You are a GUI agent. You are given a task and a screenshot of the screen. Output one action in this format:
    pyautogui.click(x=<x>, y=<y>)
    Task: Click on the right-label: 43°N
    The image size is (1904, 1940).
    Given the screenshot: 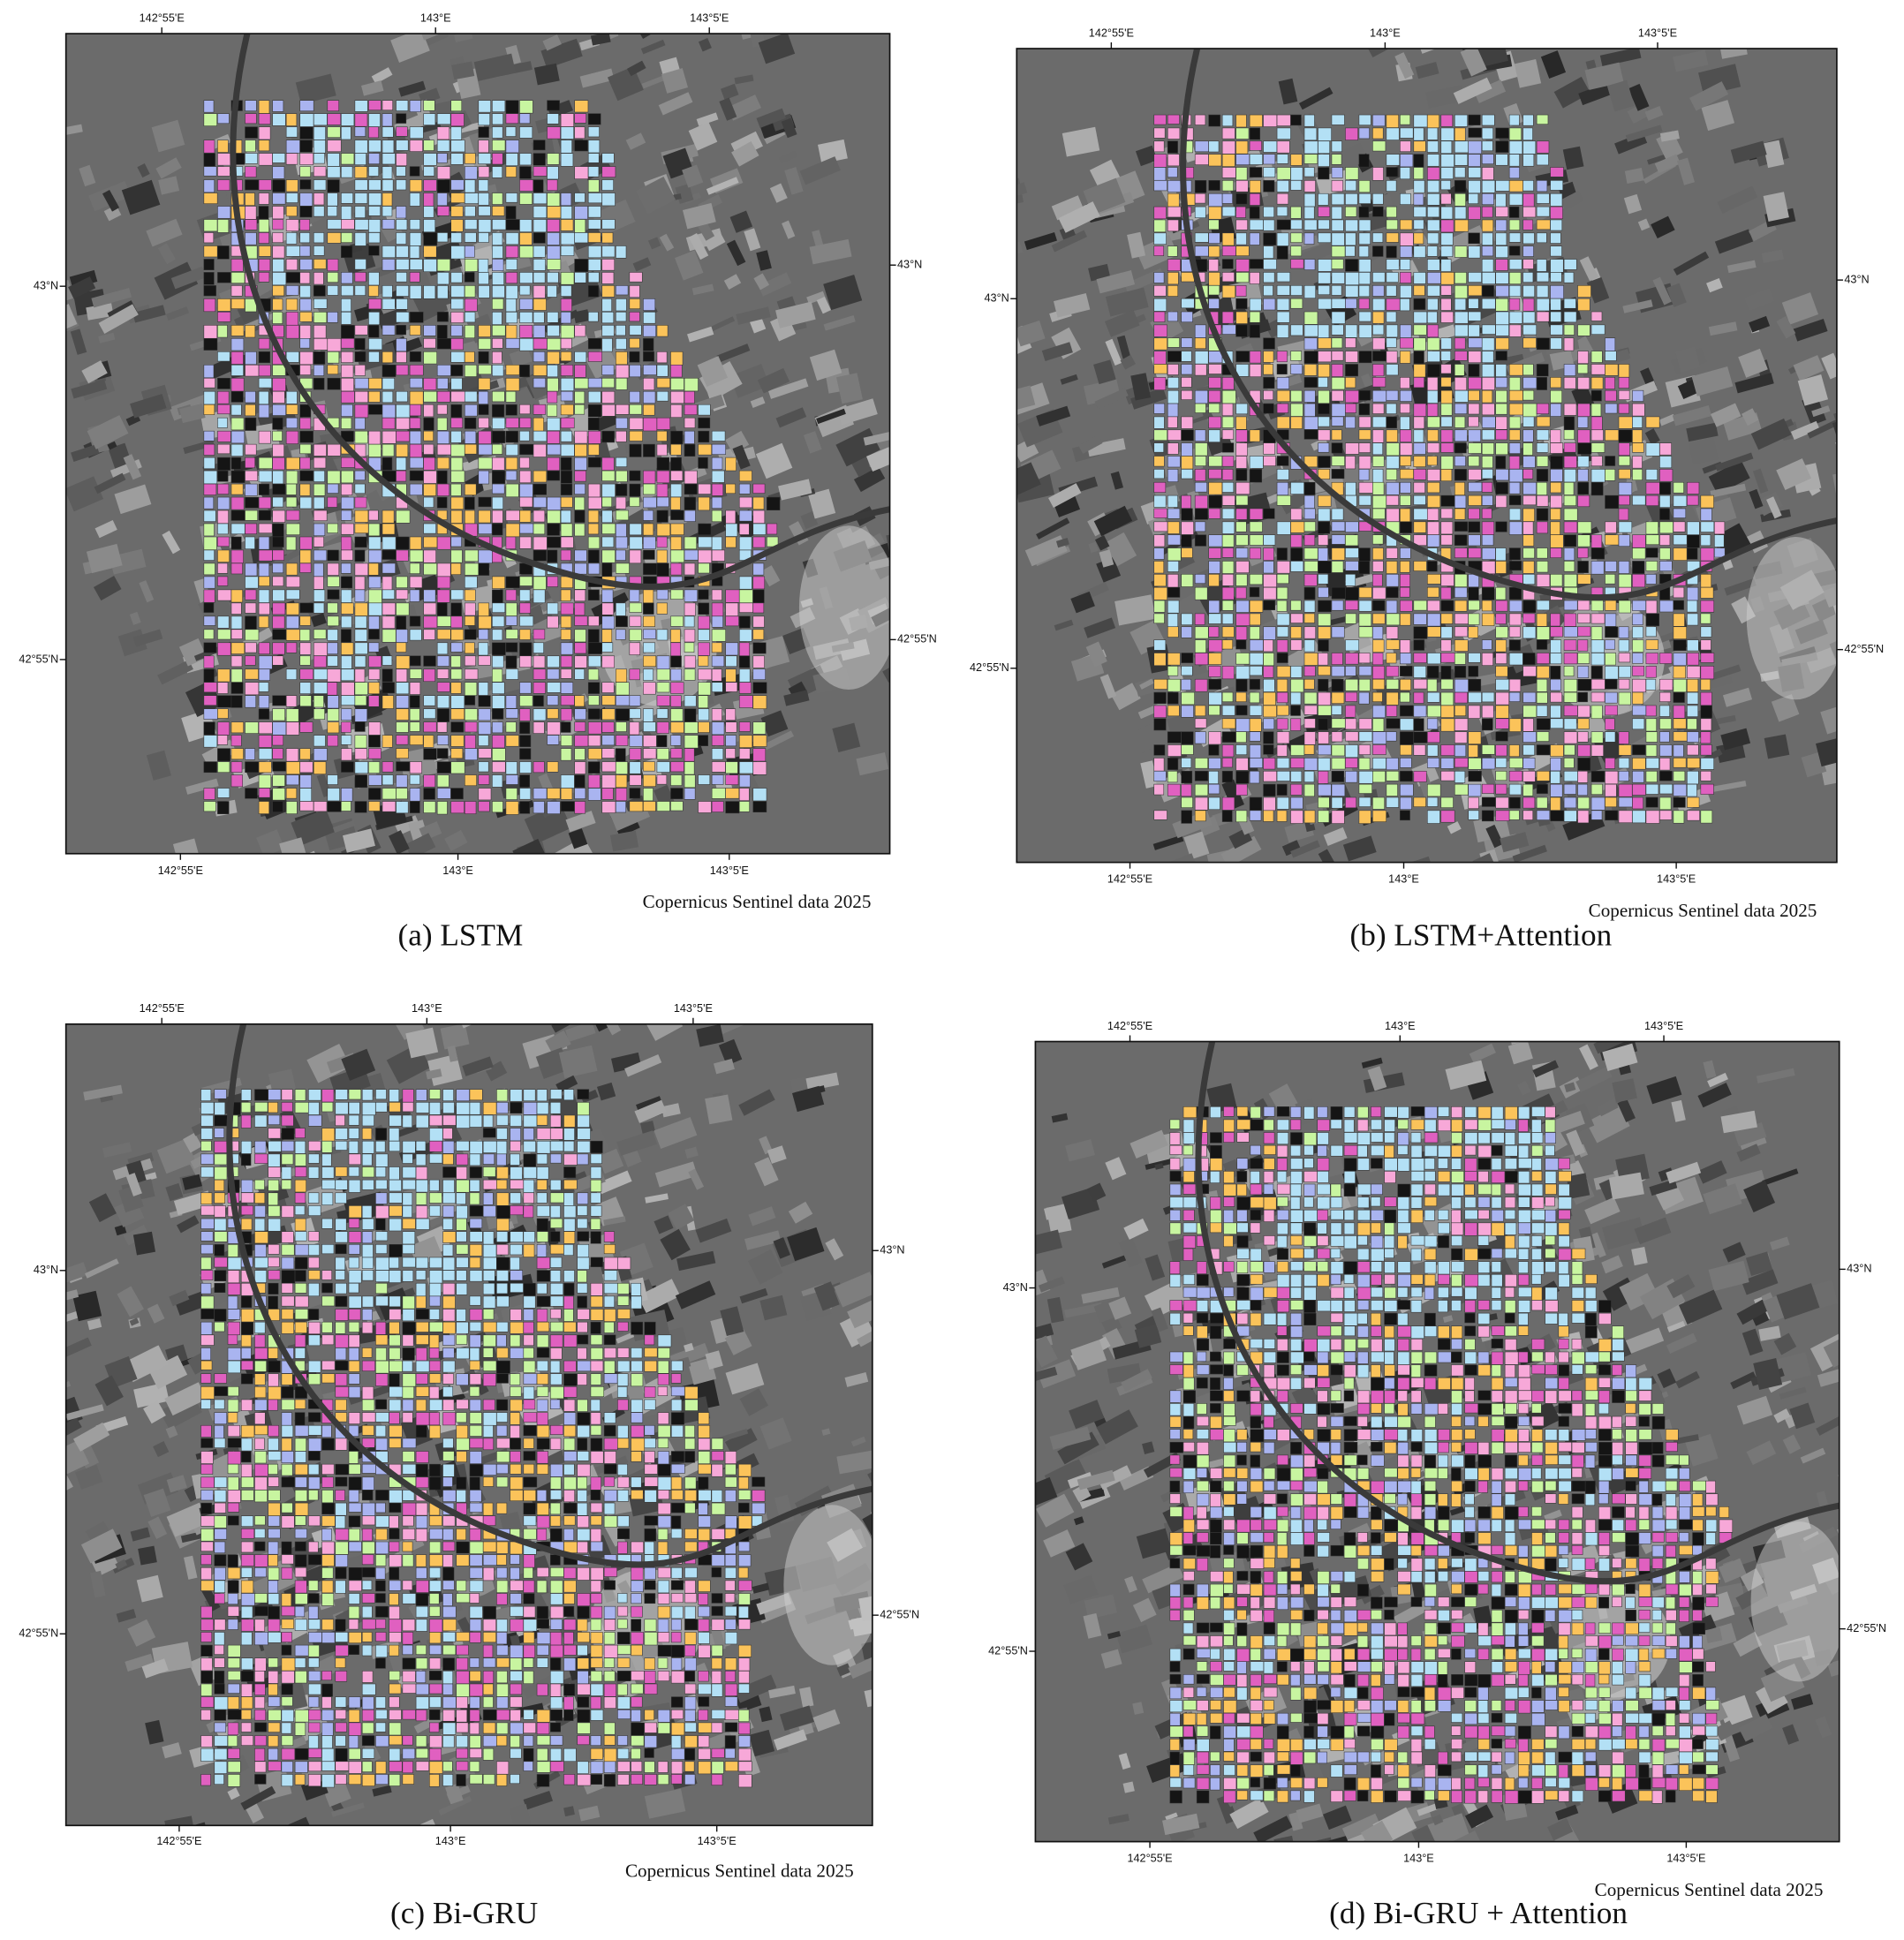 What is the action you would take?
    pyautogui.click(x=1856, y=279)
    